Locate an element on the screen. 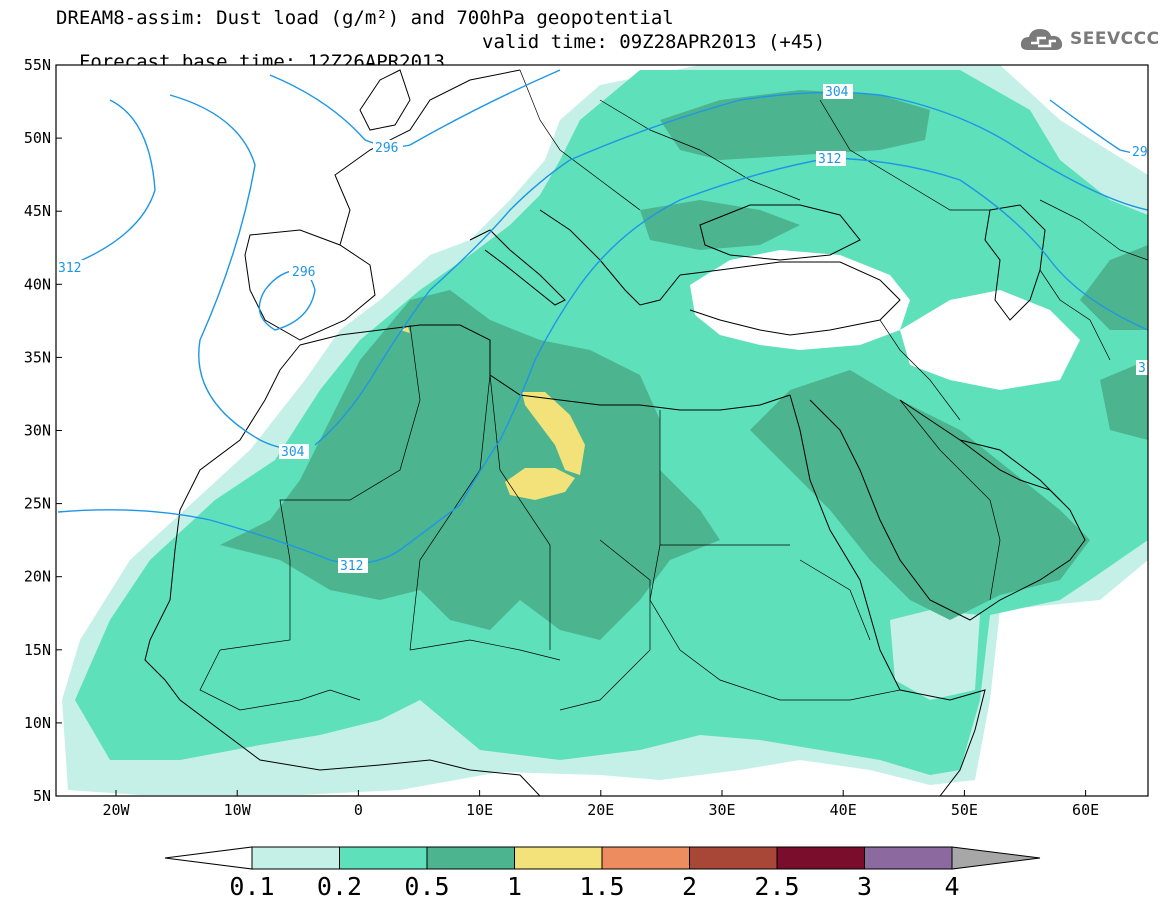 This screenshot has width=1165, height=907. lon-label: 0 is located at coordinates (358, 810).